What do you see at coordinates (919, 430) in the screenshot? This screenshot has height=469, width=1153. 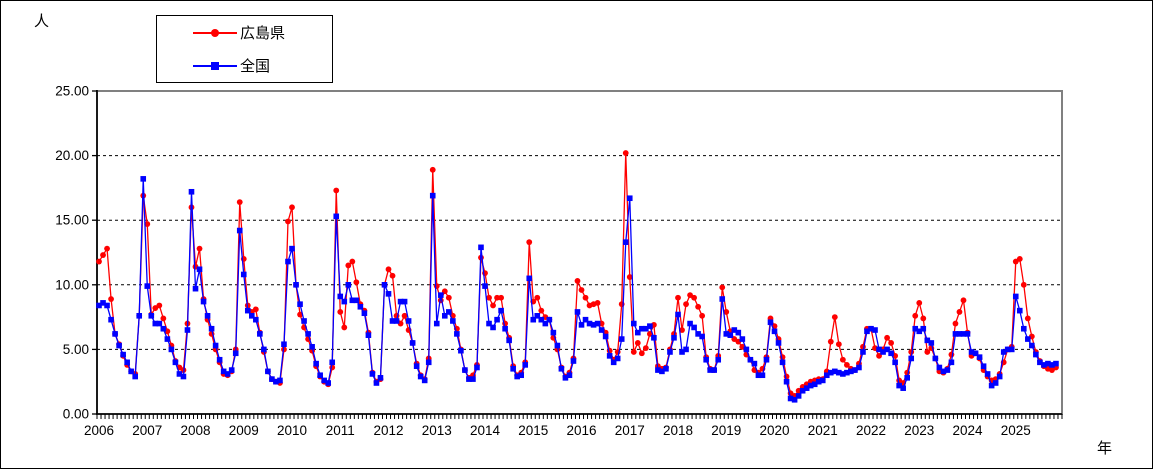 I see `x-tick-label: 2023` at bounding box center [919, 430].